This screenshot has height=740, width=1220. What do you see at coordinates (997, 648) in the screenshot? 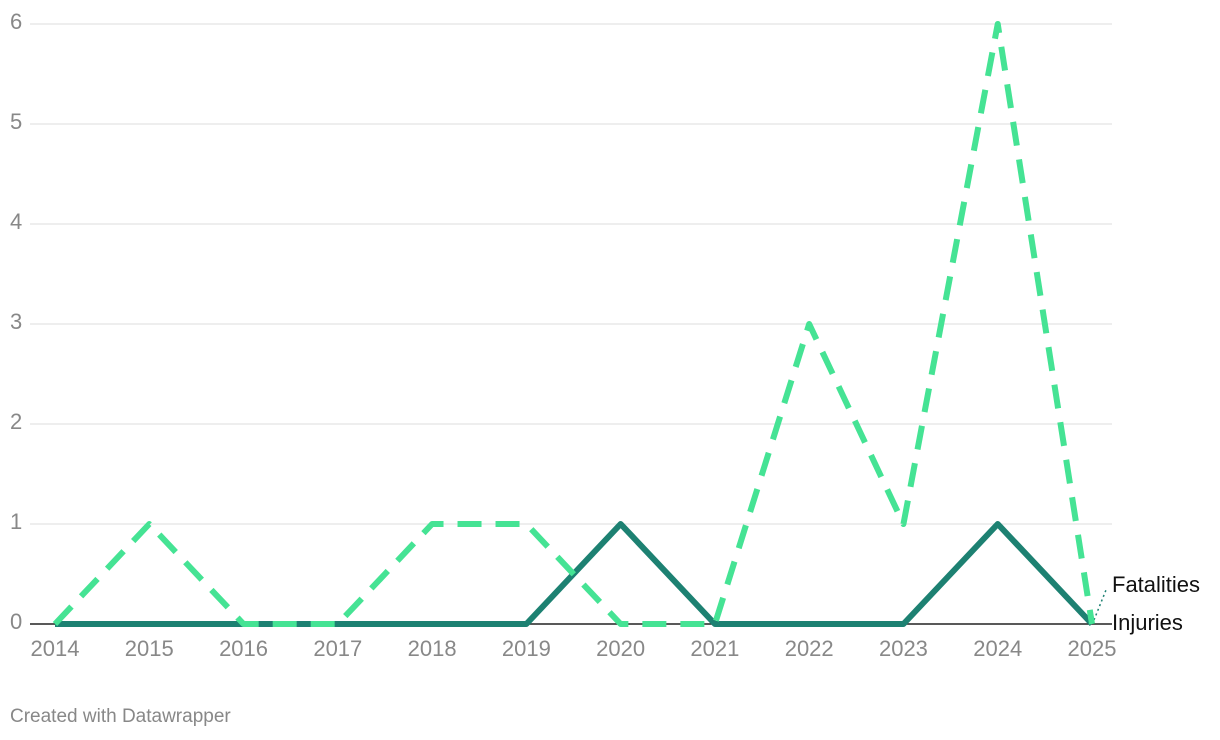
I see `x-tick-label: 2024` at bounding box center [997, 648].